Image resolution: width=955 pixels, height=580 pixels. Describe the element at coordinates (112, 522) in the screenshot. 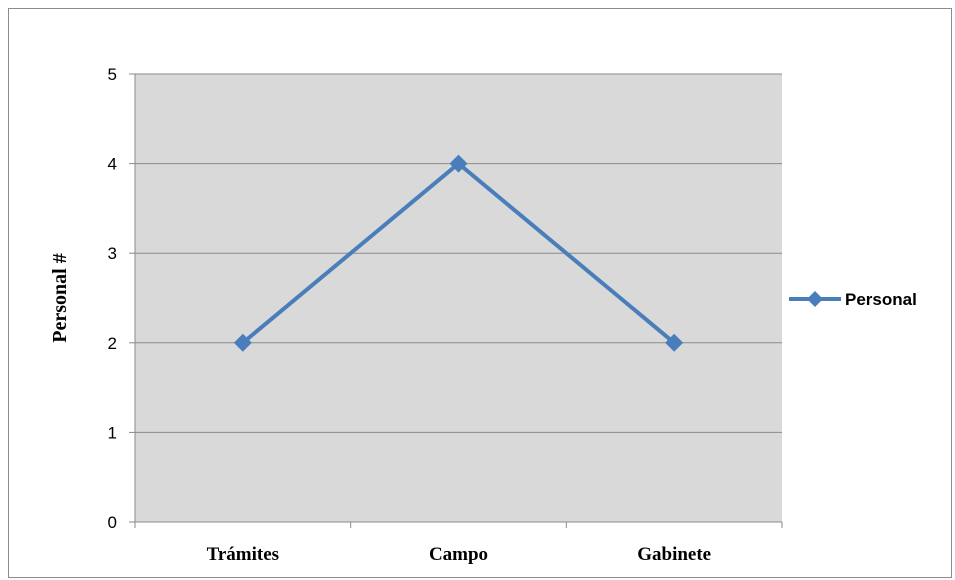

I see `y-tick-label-0: 0` at that location.